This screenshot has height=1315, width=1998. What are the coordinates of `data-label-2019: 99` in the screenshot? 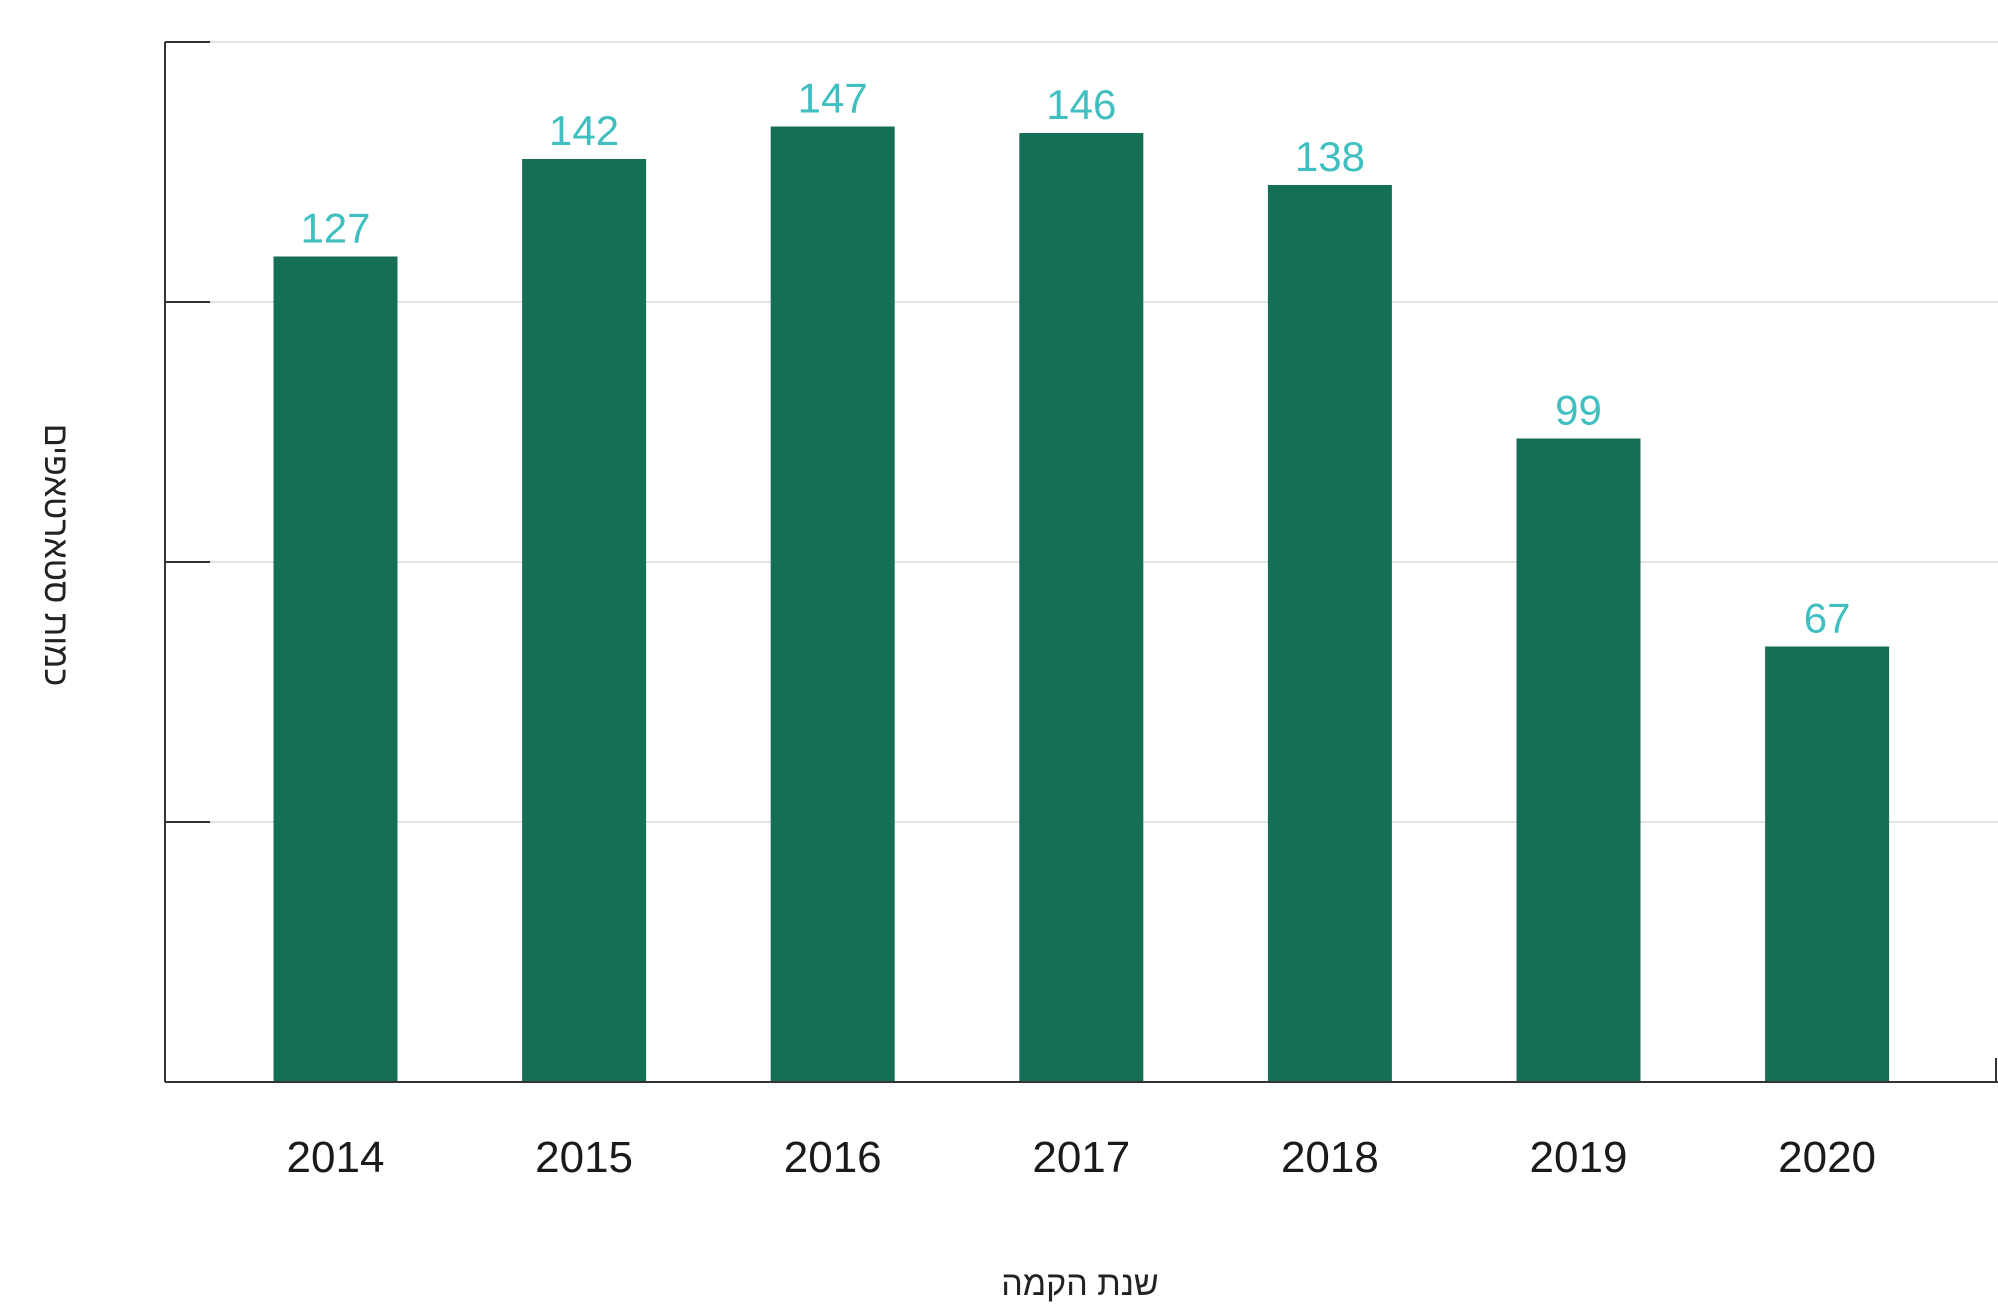 It's located at (1578, 410).